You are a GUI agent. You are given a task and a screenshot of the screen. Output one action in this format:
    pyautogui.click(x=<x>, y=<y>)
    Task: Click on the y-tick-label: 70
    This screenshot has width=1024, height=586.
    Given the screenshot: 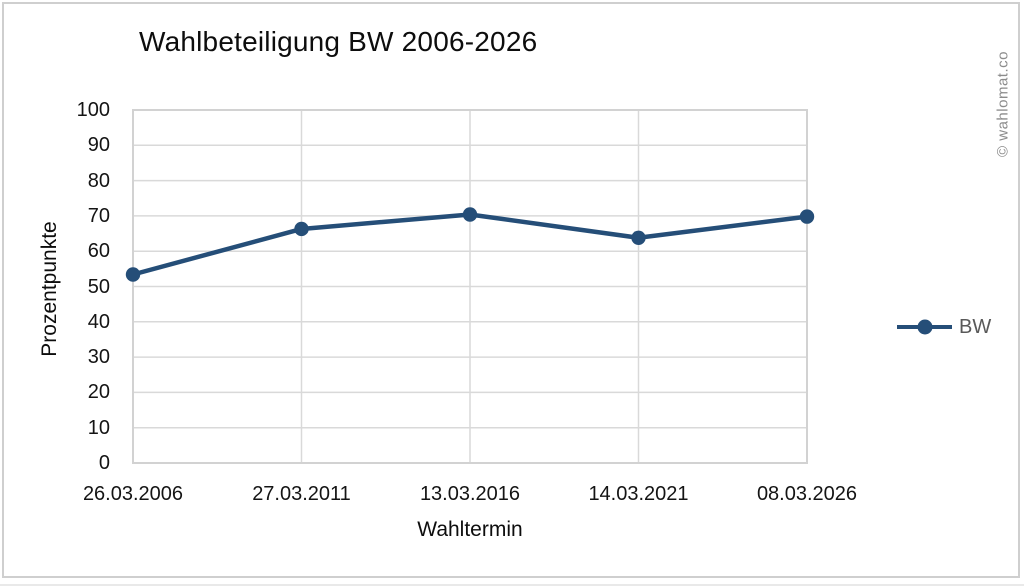 What is the action you would take?
    pyautogui.click(x=98, y=215)
    